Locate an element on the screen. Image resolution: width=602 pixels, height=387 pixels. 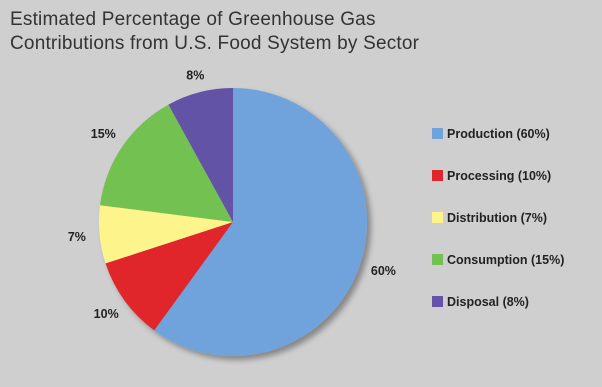
pie-slice-processing is located at coordinates (169, 276).